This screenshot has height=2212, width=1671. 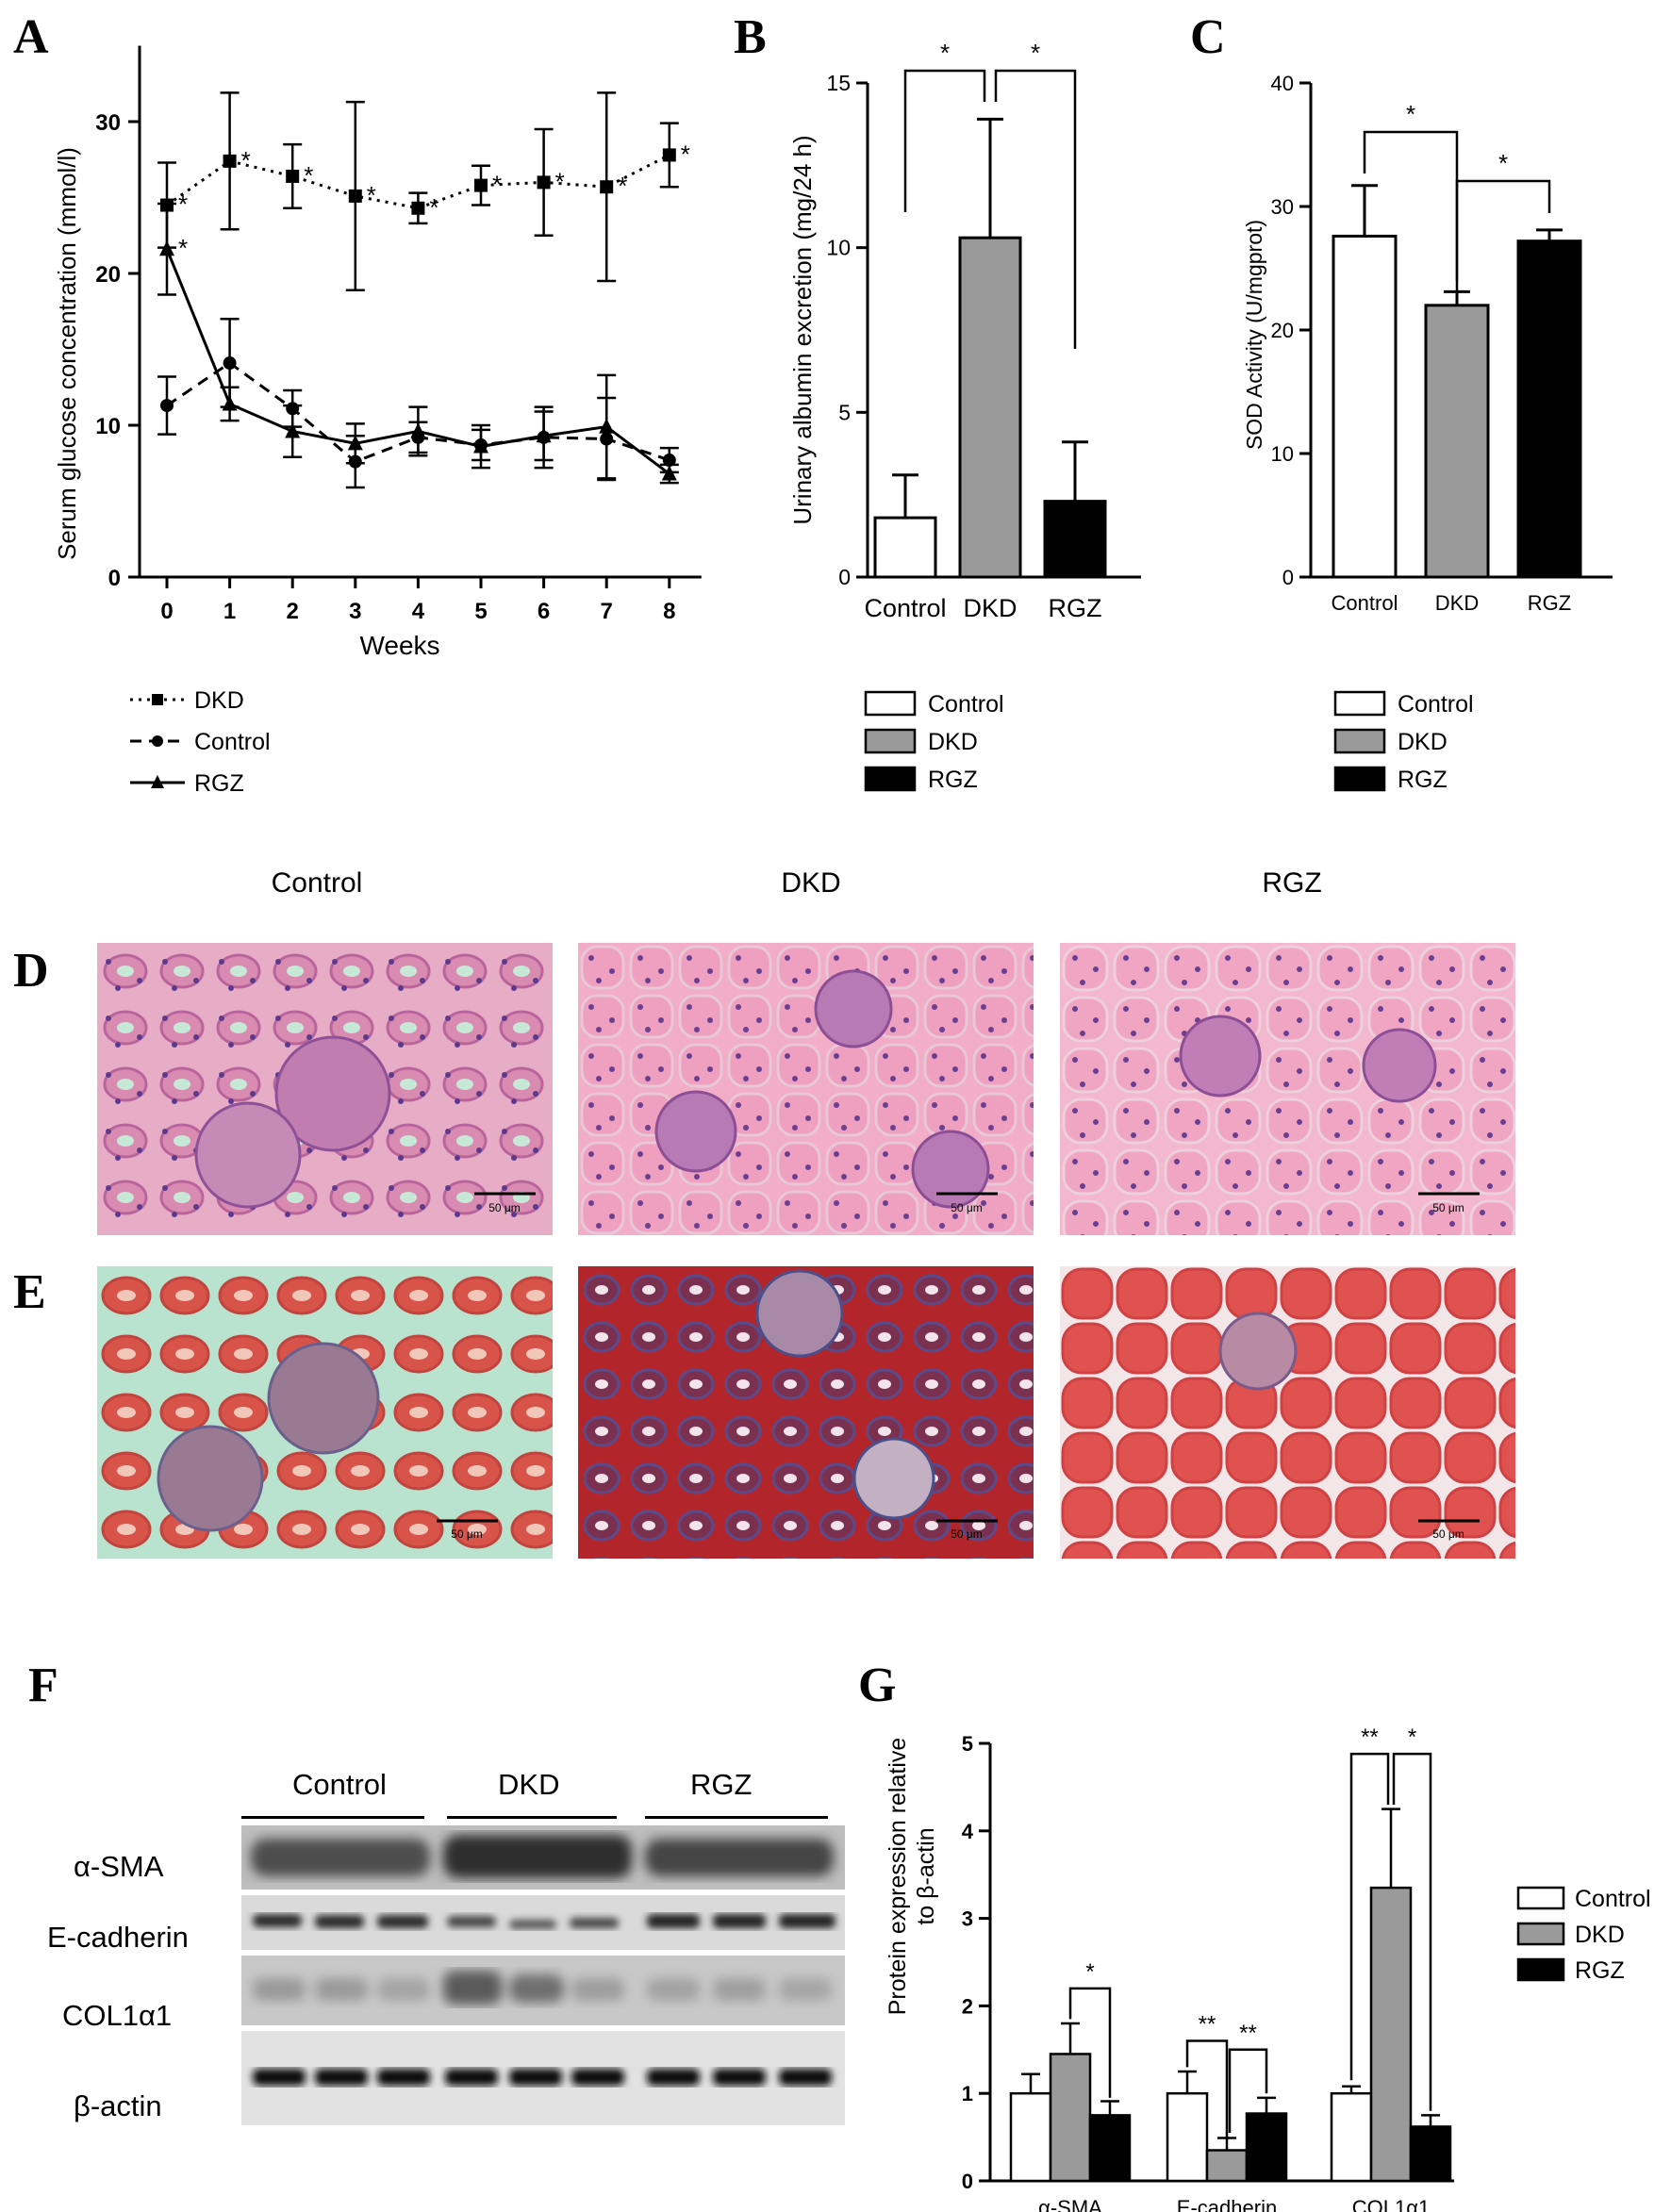 What do you see at coordinates (968, 1831) in the screenshot?
I see `y-tick-label: 4` at bounding box center [968, 1831].